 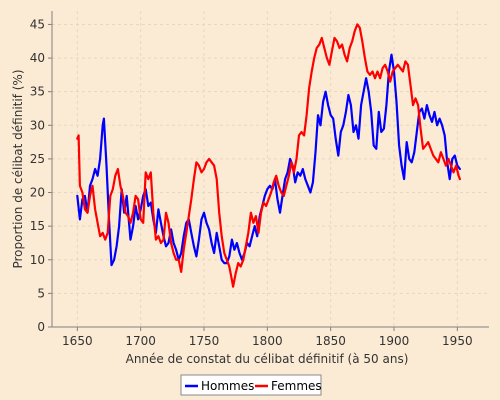 What do you see at coordinates (267, 341) in the screenshot?
I see `x-tick-label: 1800` at bounding box center [267, 341].